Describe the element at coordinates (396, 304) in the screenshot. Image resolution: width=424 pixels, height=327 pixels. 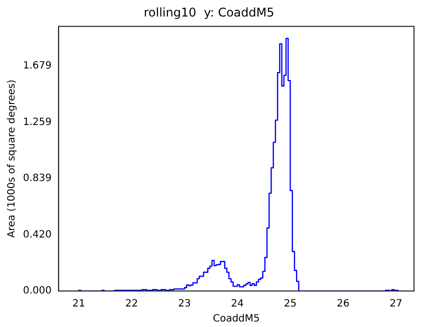
I see `x-tick-label: 27` at that location.